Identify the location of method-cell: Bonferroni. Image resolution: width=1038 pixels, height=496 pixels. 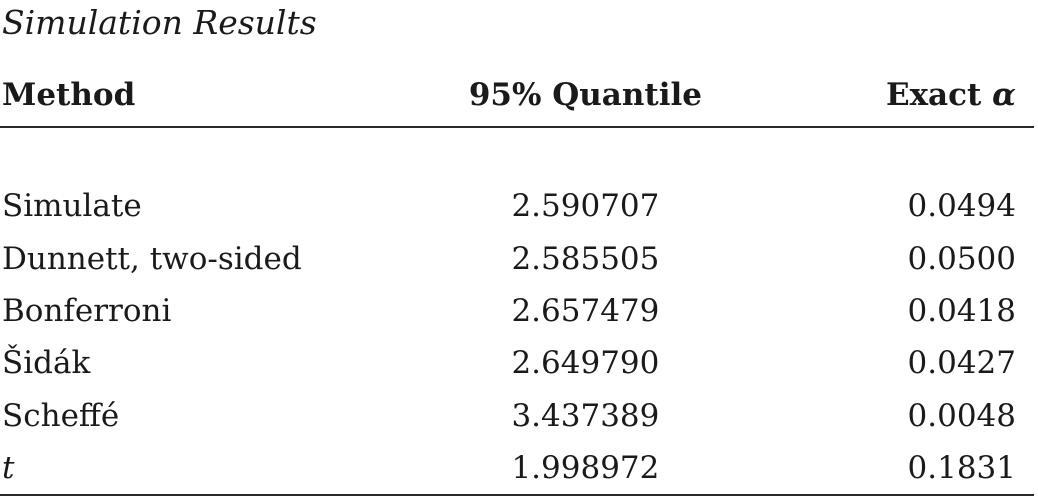
(87, 311).